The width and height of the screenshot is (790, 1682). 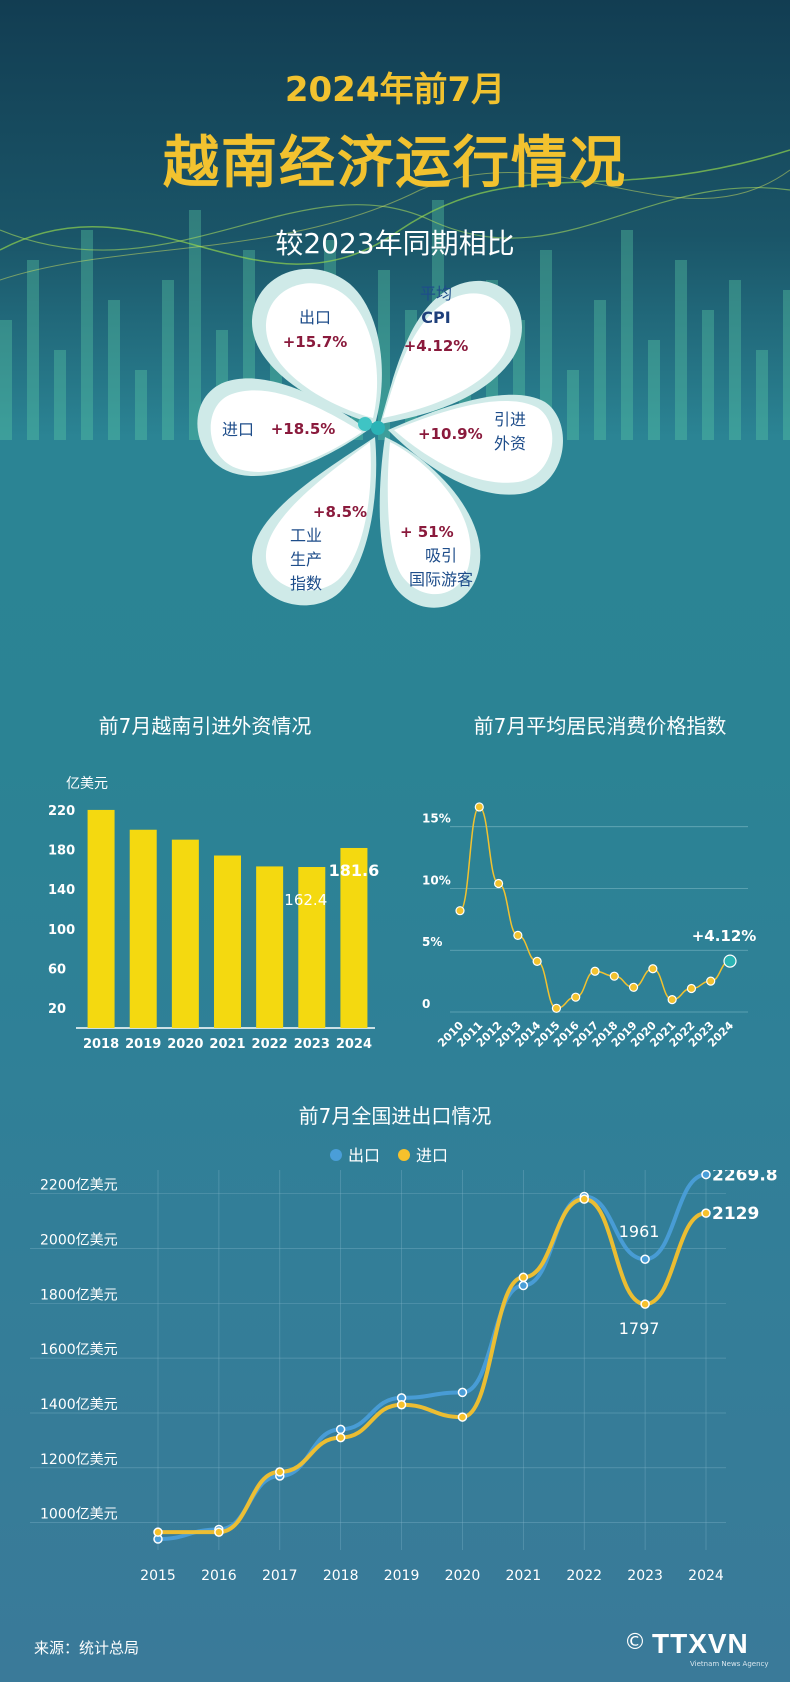 I want to click on trade-y-tick: 1800亿美元, so click(x=79, y=1295).